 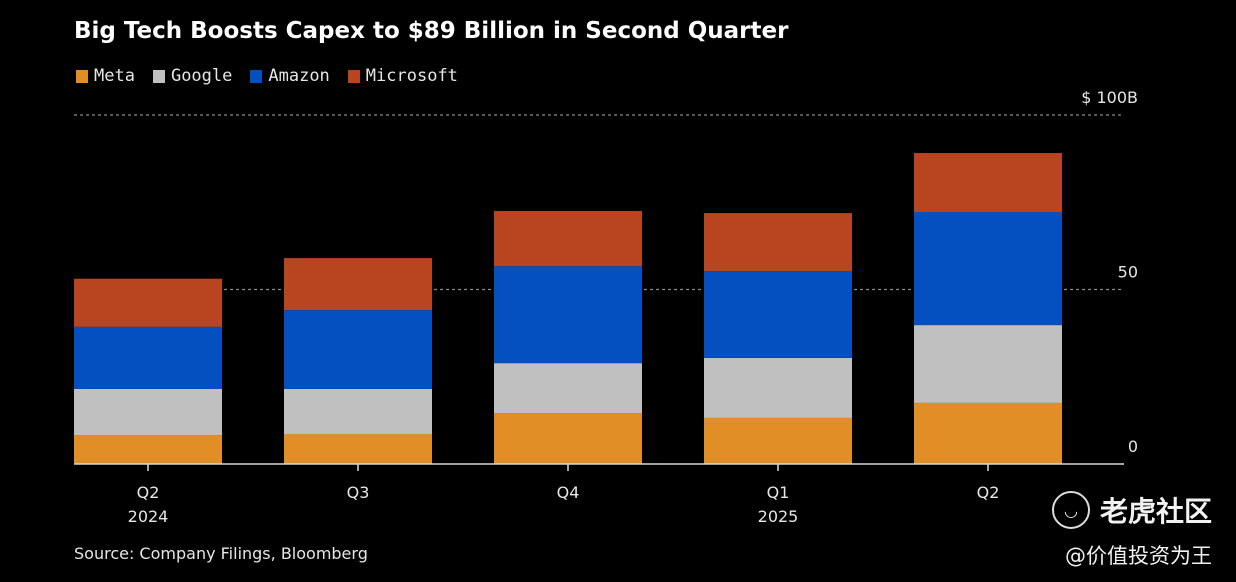 I want to click on x-tick-sublabel: 2024, so click(x=148, y=516).